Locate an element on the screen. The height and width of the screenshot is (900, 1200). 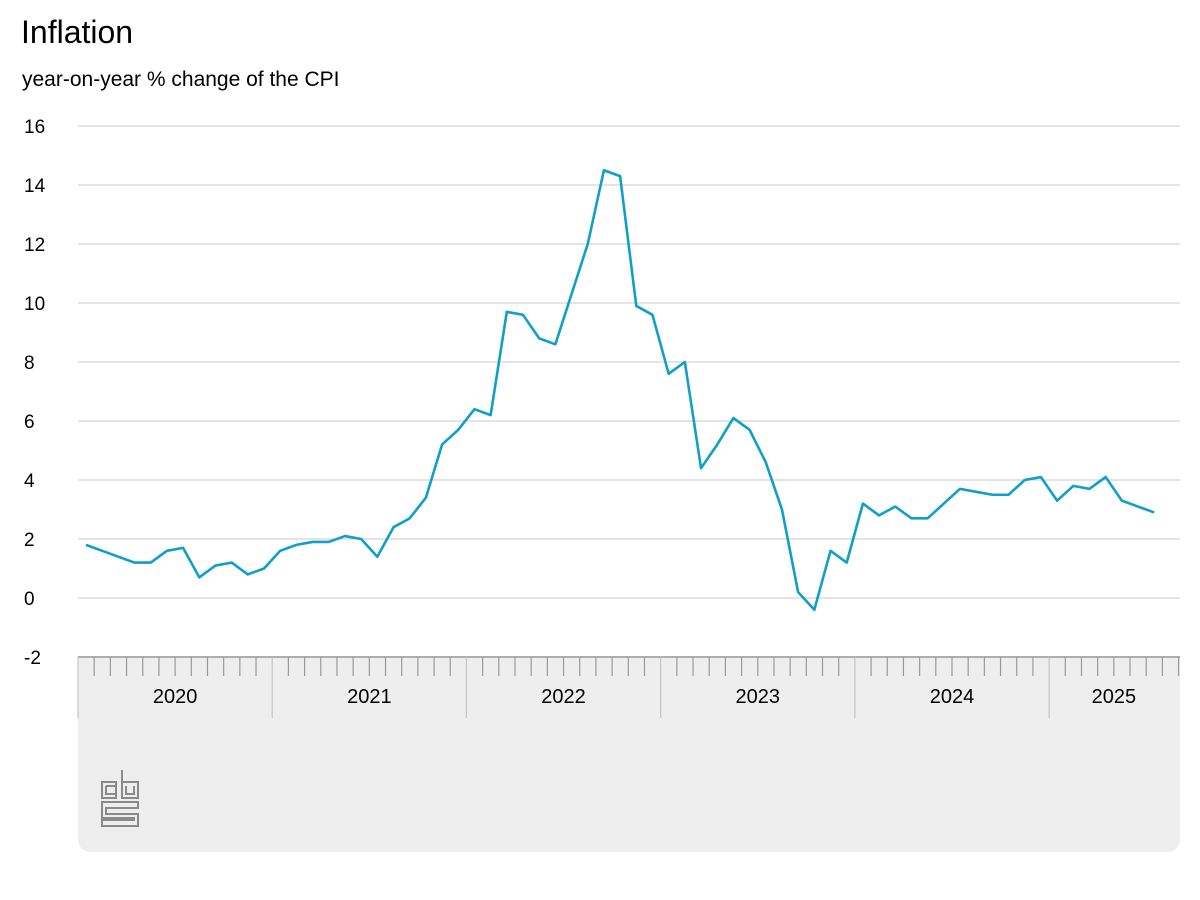
y-tick-label: -2 is located at coordinates (32, 658).